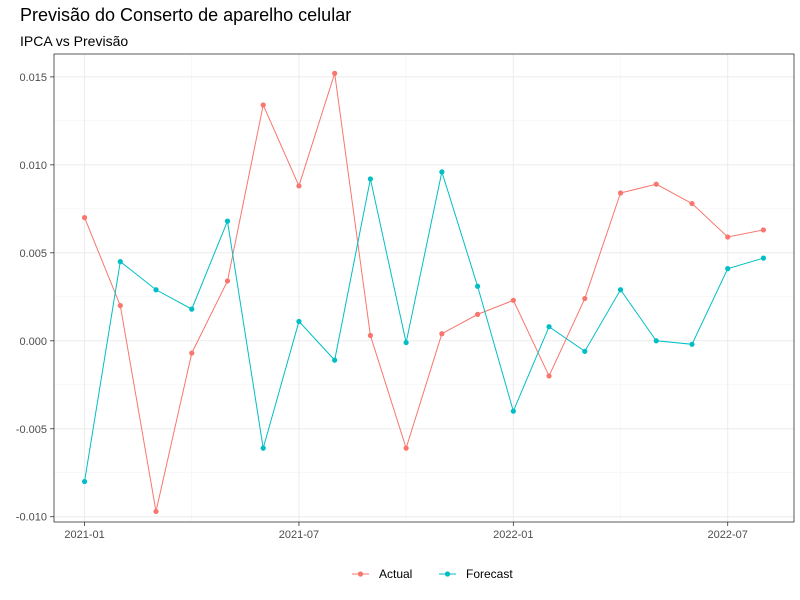  What do you see at coordinates (84, 535) in the screenshot?
I see `x-tick-label: 2021-01` at bounding box center [84, 535].